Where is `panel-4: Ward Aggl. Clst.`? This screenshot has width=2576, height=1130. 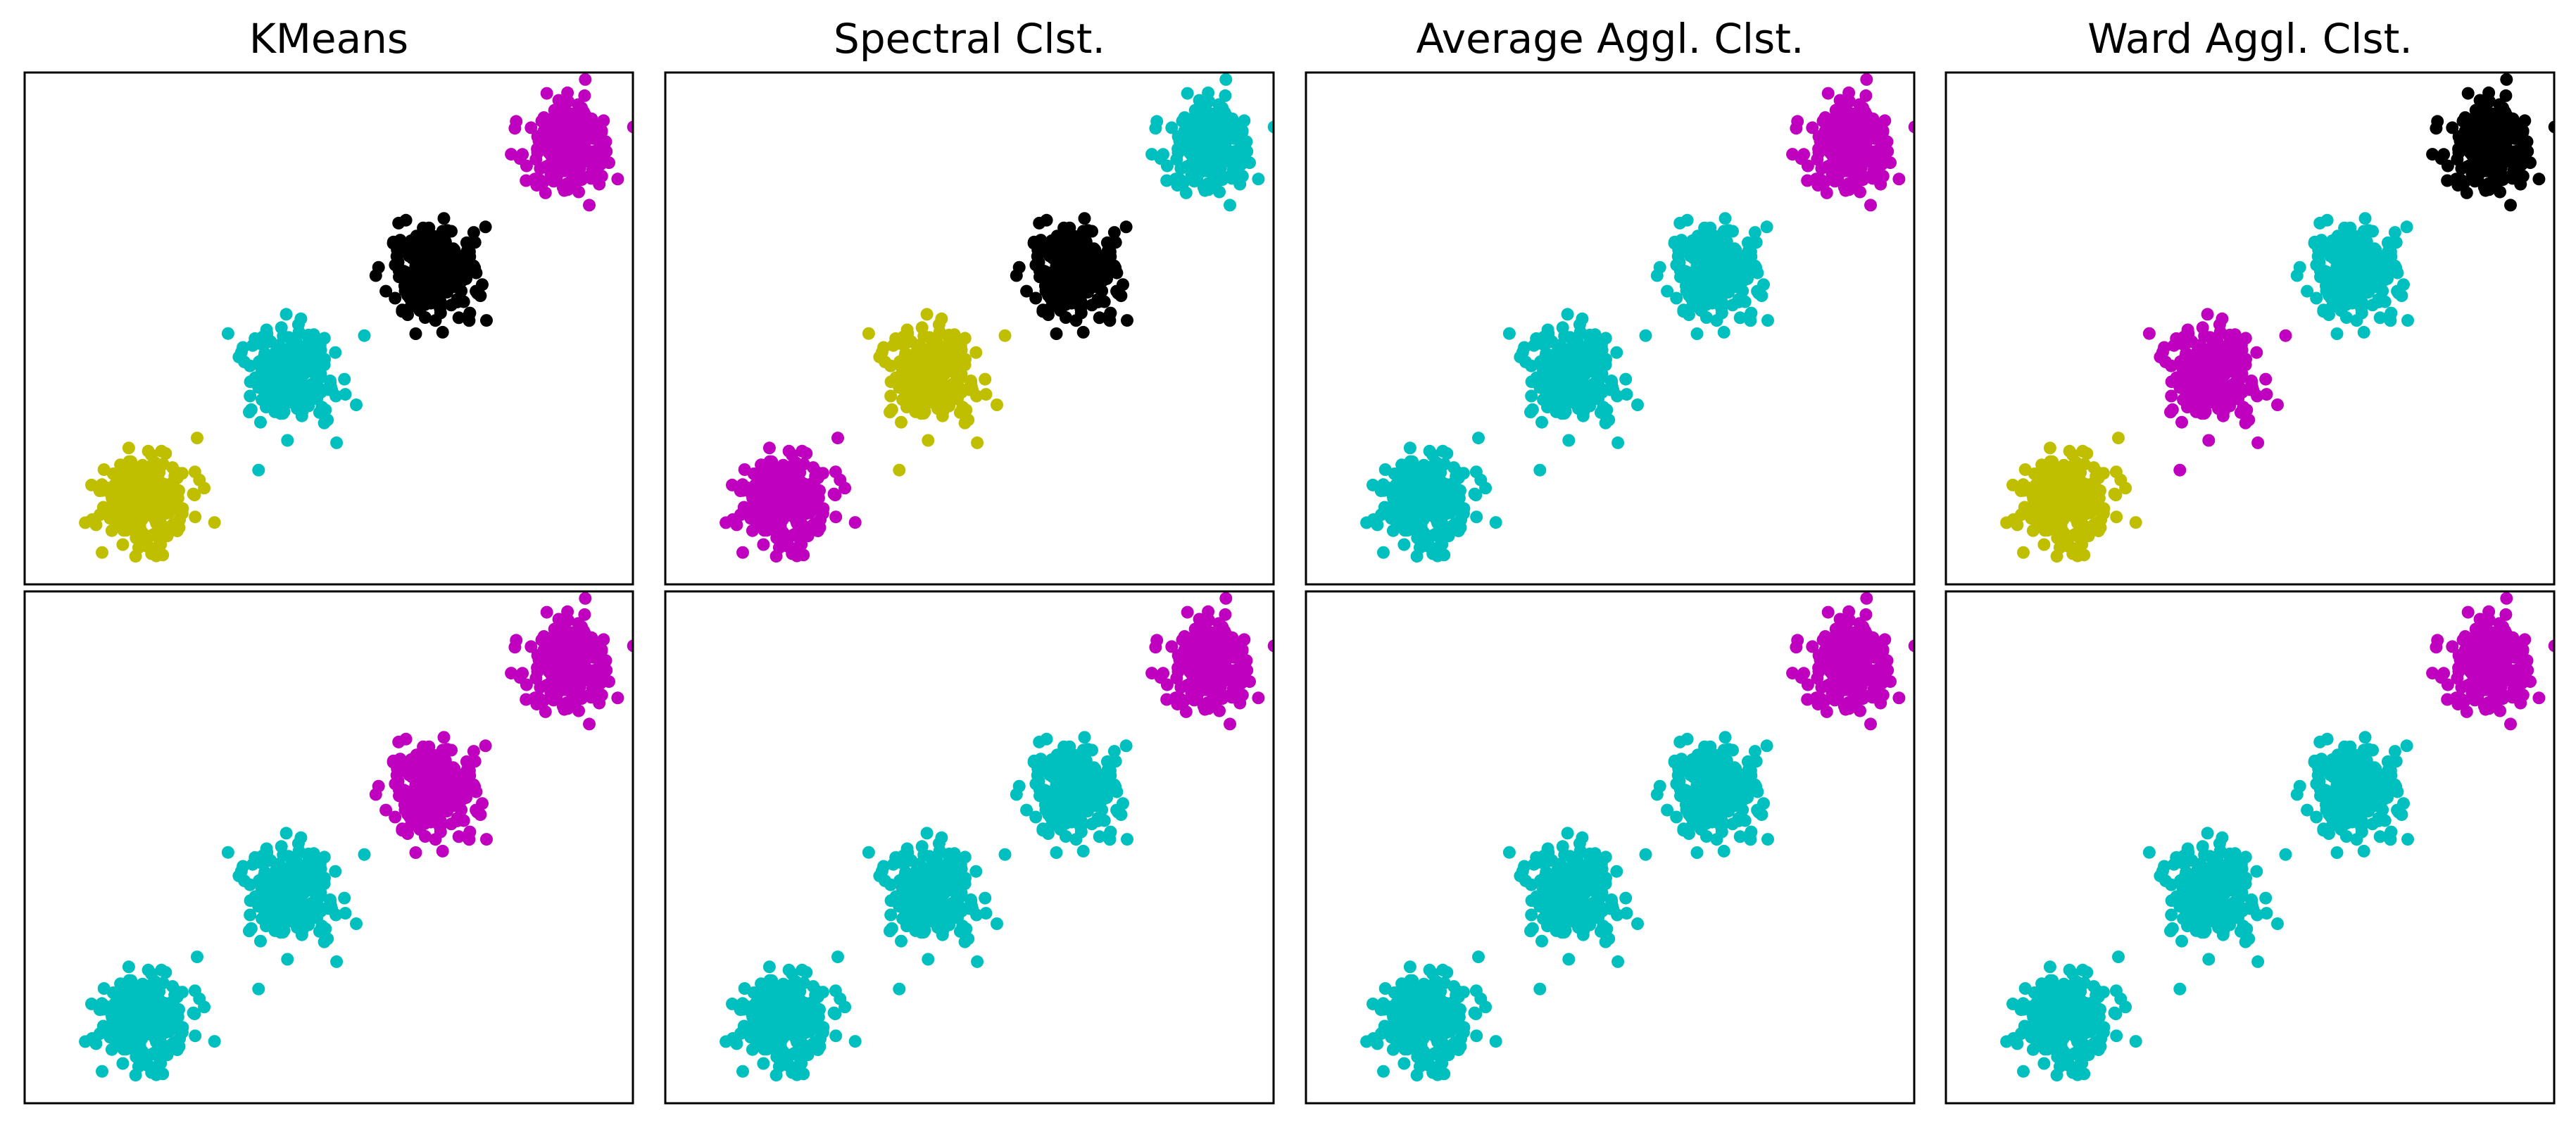 panel-4: Ward Aggl. Clst. is located at coordinates (2250, 300).